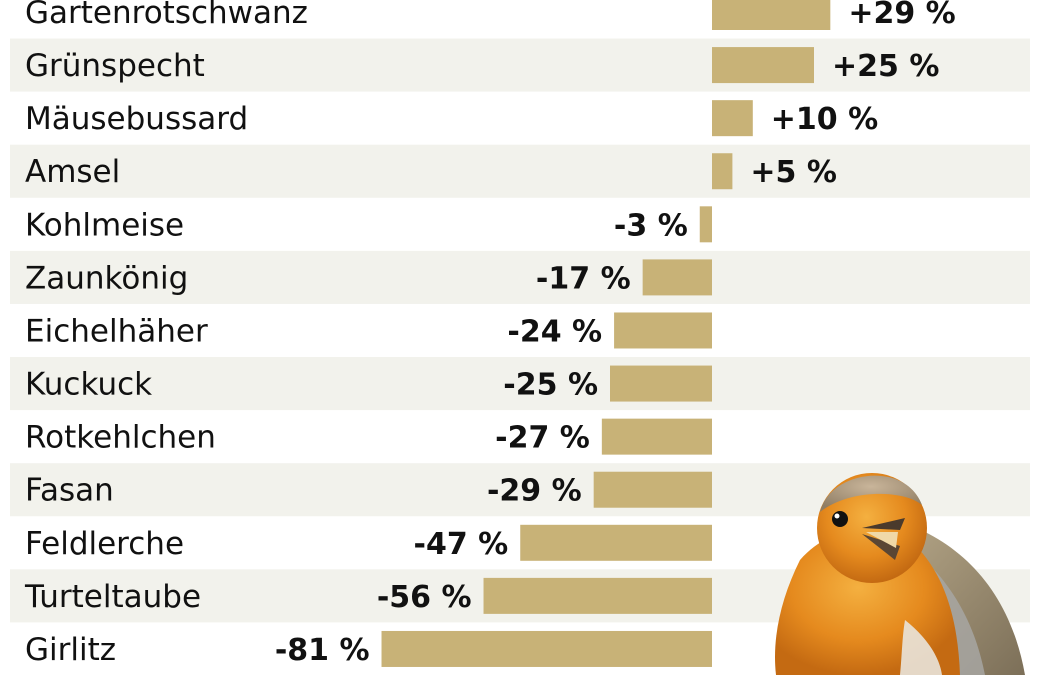 The width and height of the screenshot is (1040, 675). Describe the element at coordinates (69, 491) in the screenshot. I see `category-label: Fasan` at that location.